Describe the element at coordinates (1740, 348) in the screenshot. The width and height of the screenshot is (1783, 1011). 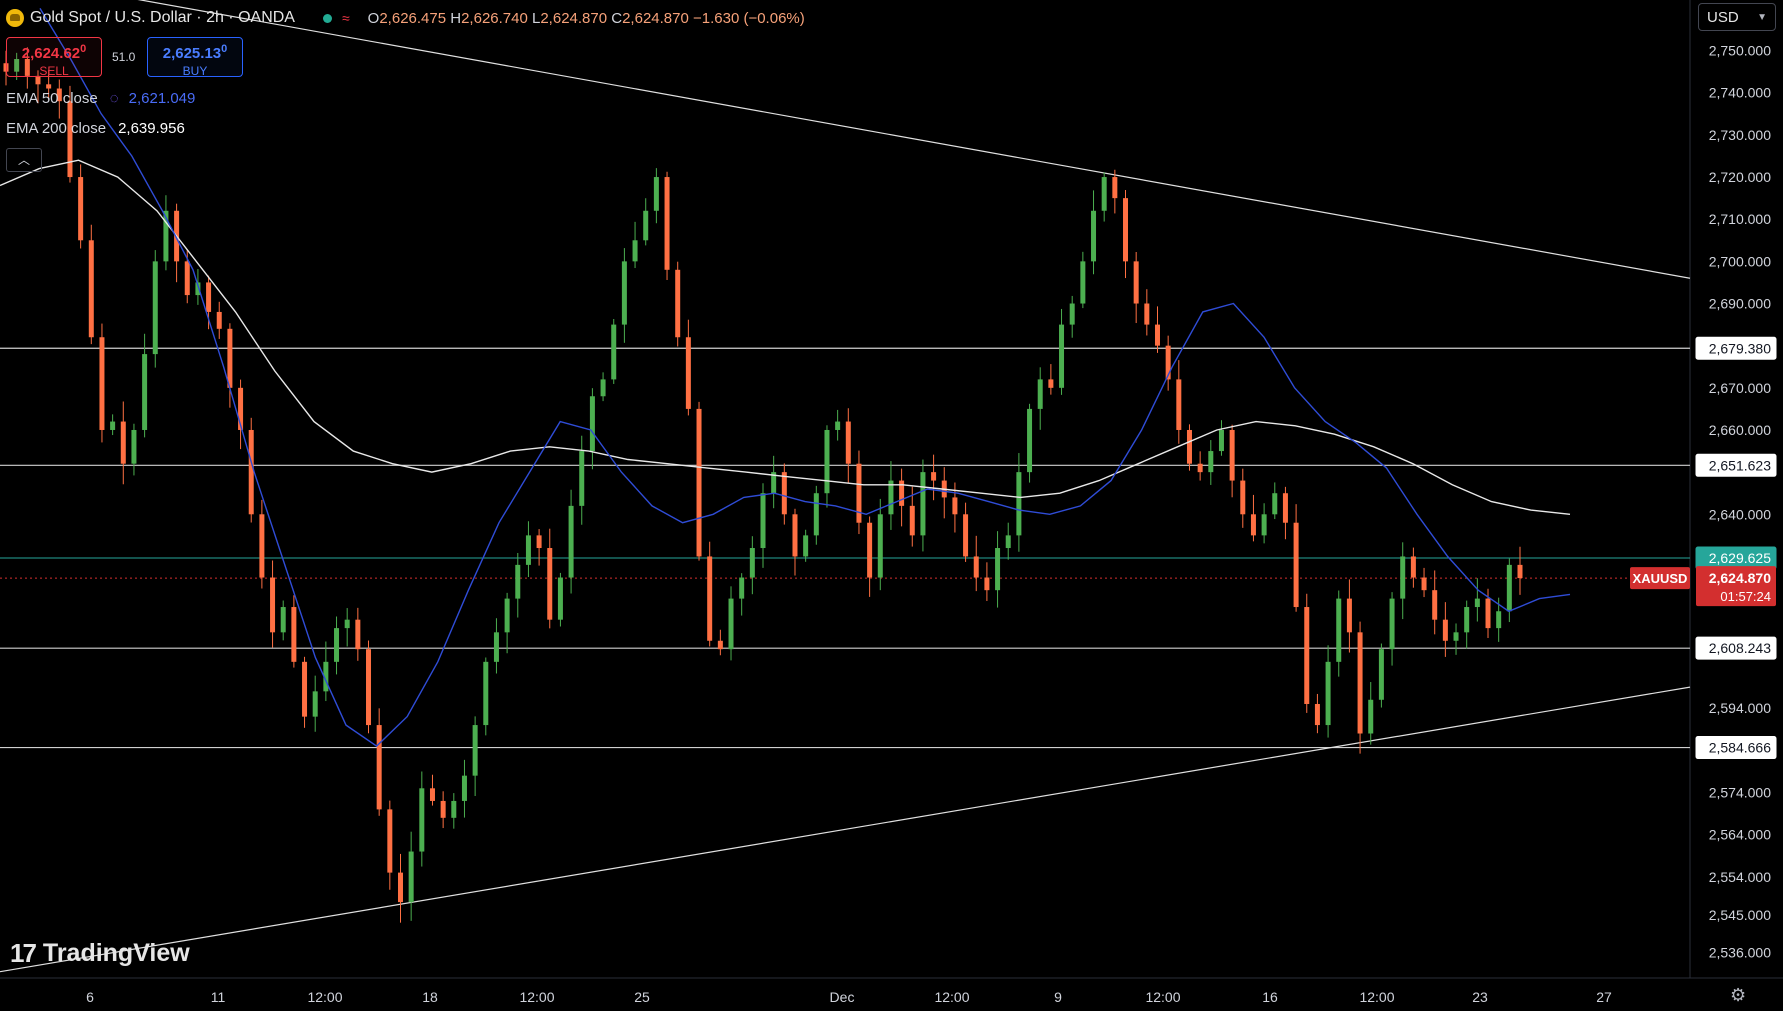
I see `level-label: 2,679.380` at that location.